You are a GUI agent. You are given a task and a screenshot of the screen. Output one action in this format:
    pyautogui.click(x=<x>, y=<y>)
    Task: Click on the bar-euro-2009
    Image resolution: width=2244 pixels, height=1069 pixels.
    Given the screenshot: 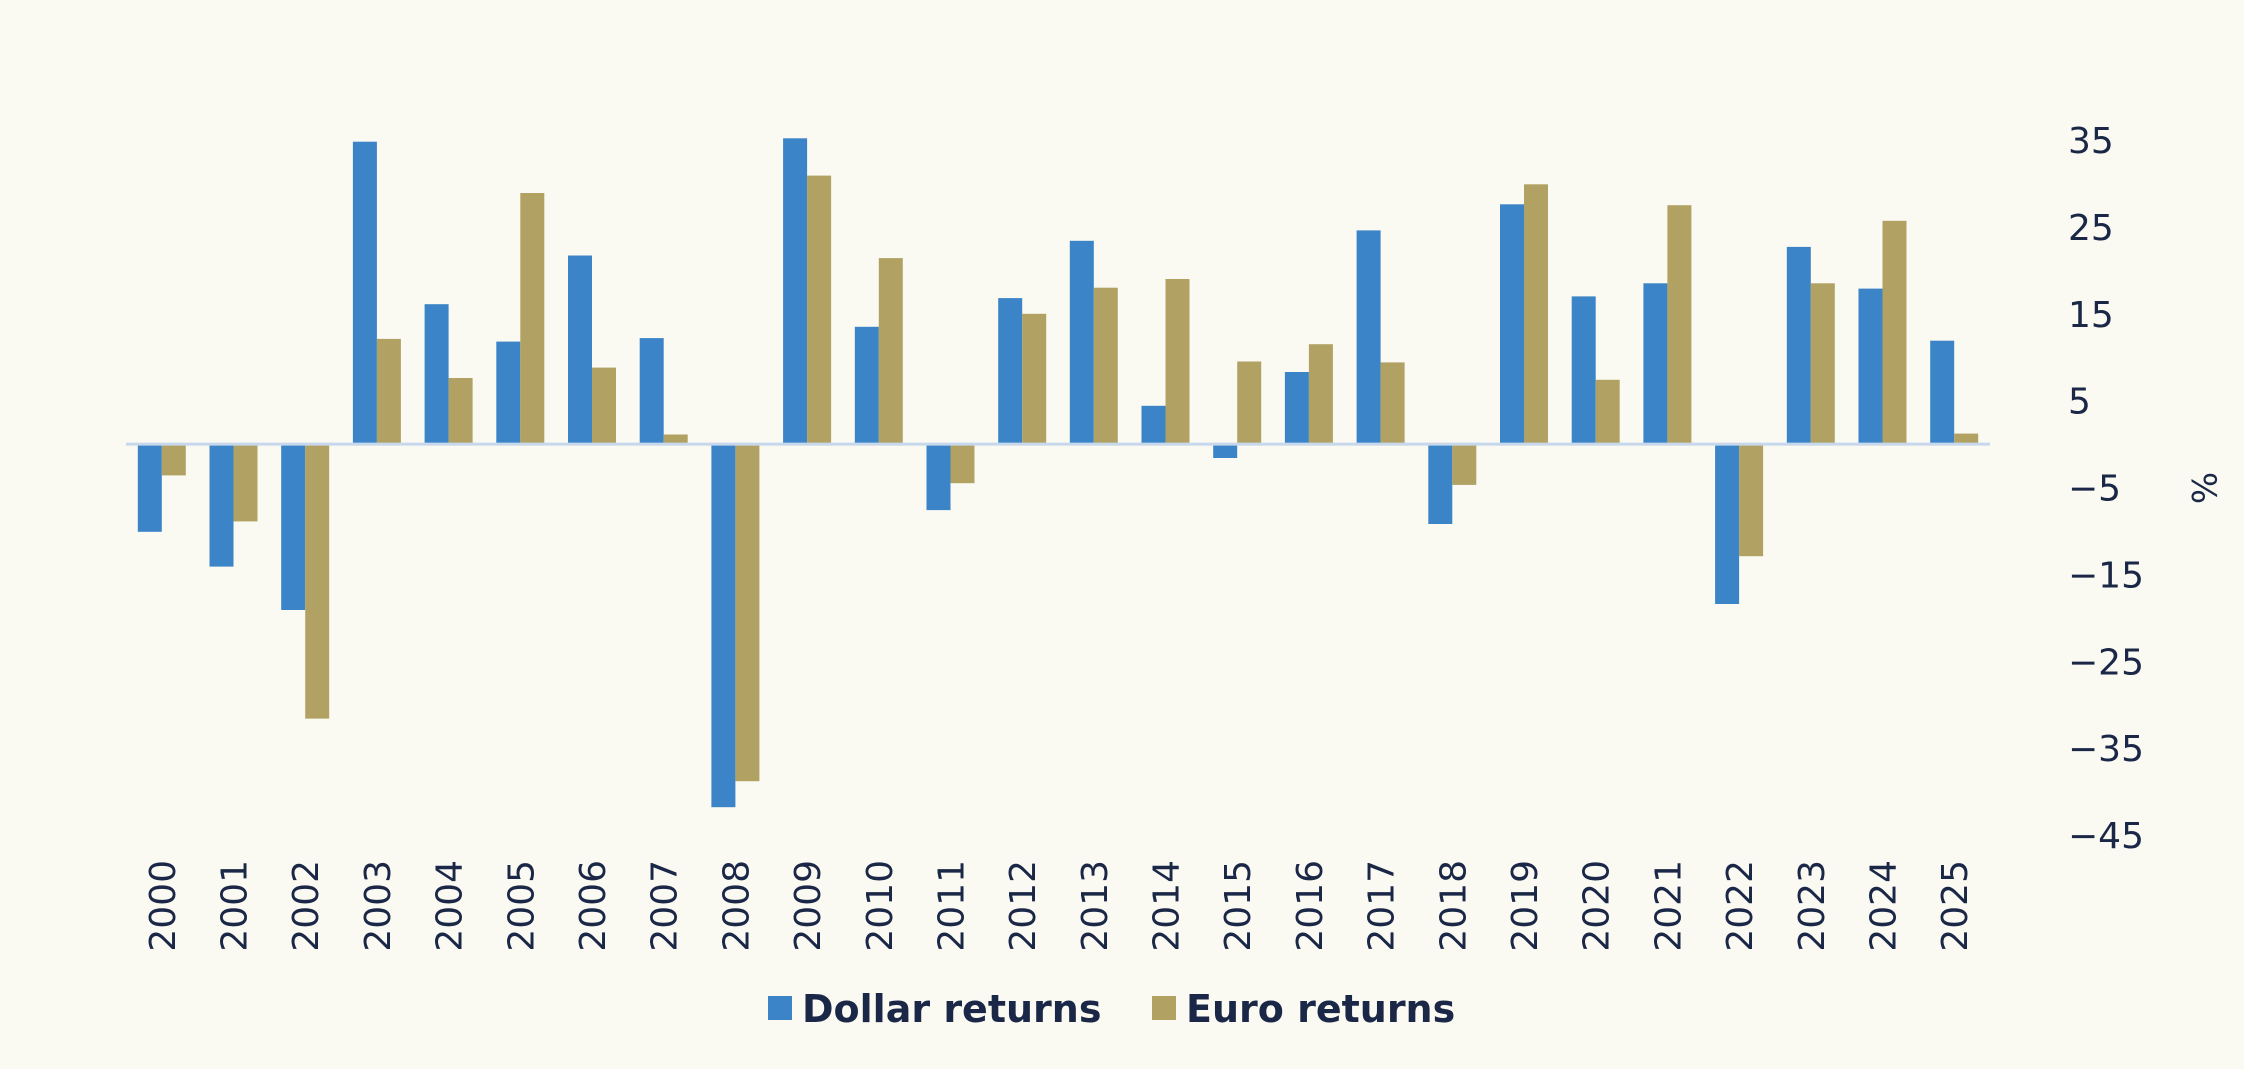 What is the action you would take?
    pyautogui.click(x=819, y=309)
    